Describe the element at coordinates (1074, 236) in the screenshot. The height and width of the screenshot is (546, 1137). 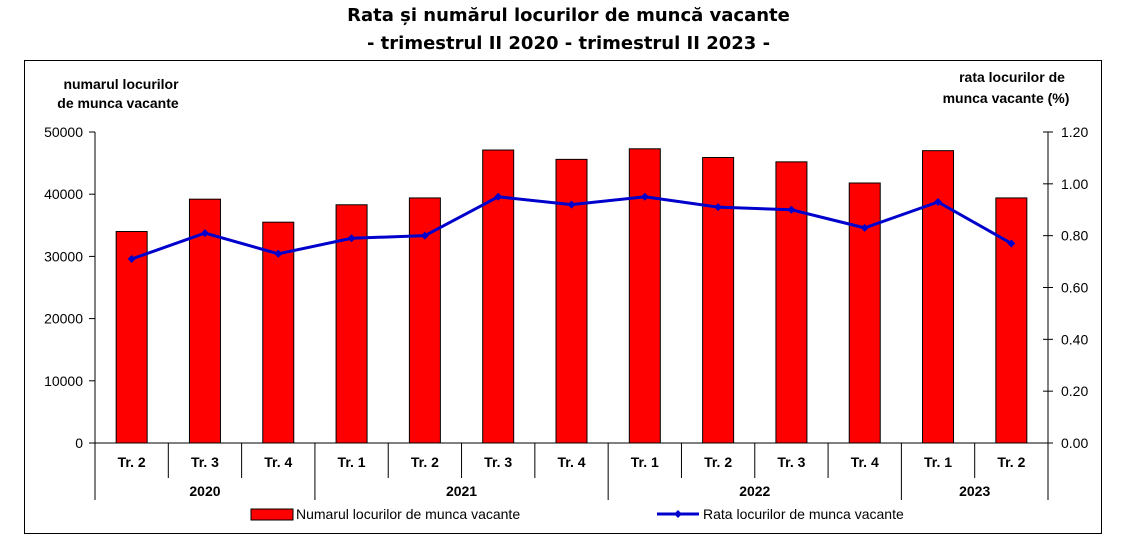
I see `right-tick-label: 0.80` at that location.